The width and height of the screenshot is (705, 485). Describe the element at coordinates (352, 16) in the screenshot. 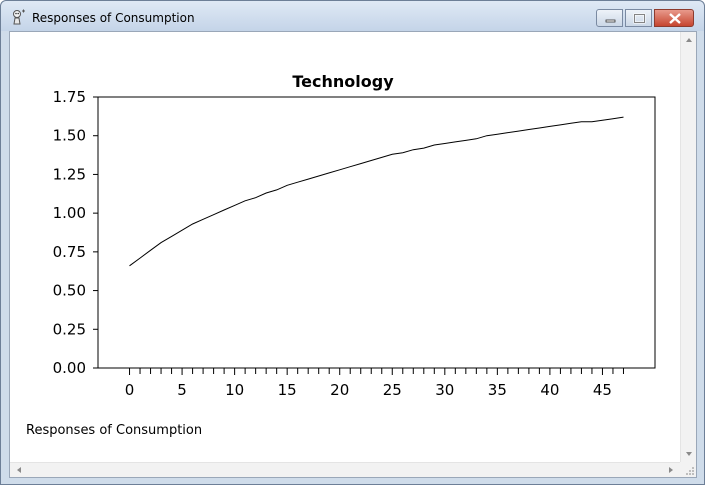

I see `title-bar: Responses of Consumption` at that location.